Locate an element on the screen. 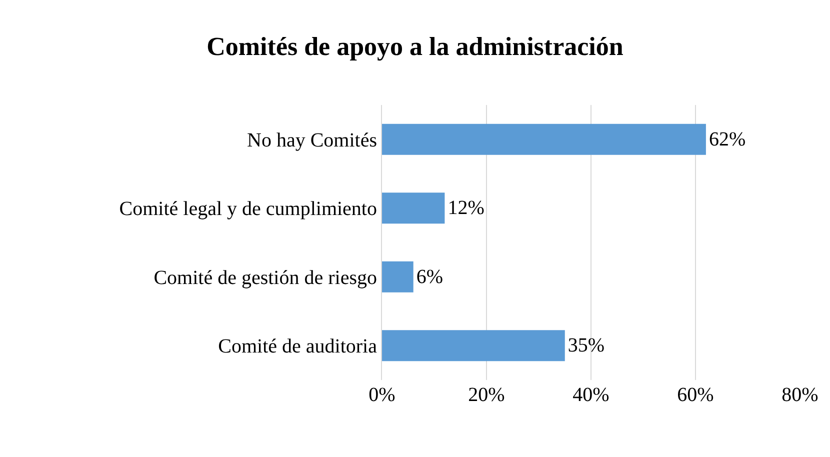 Image resolution: width=830 pixels, height=457 pixels. y-tick-label: No hay Comités is located at coordinates (312, 140).